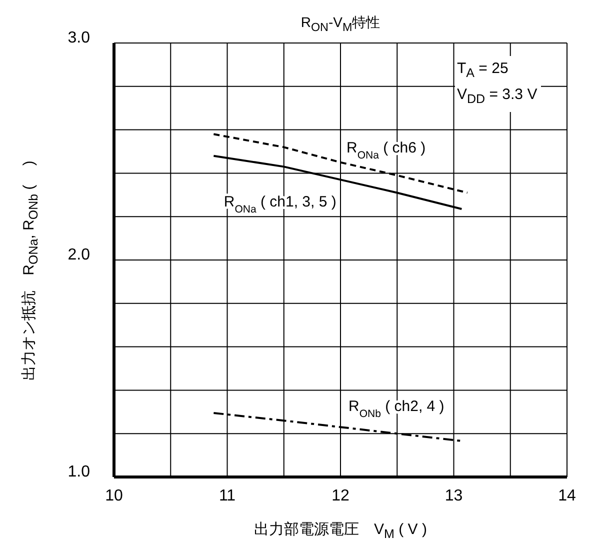 Image resolution: width=589 pixels, height=555 pixels. I want to click on y-tick-label: 2.0, so click(79, 255).